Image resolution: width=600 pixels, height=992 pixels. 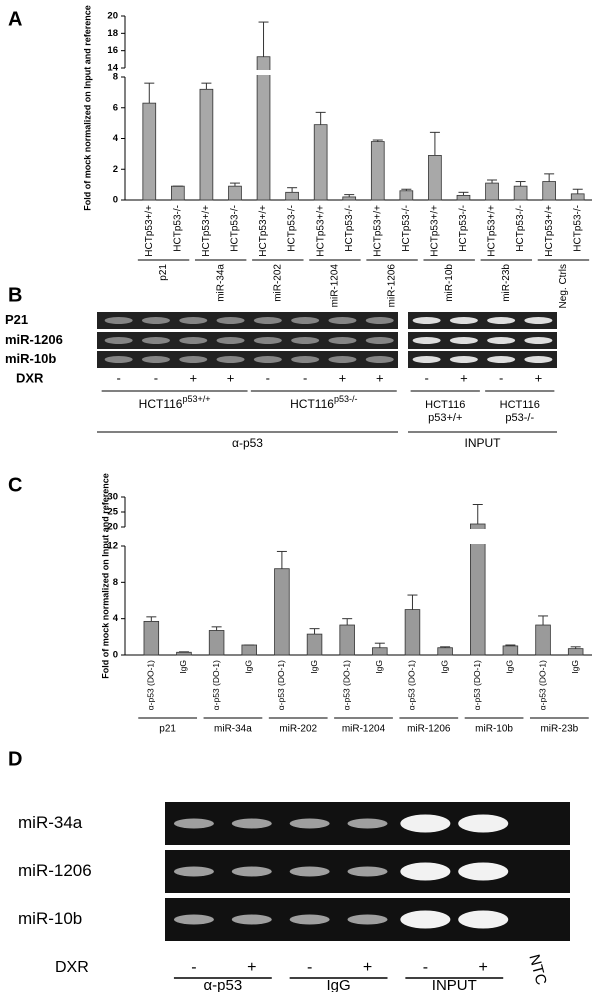 I want to click on section-label: α-p53, so click(x=247, y=443).